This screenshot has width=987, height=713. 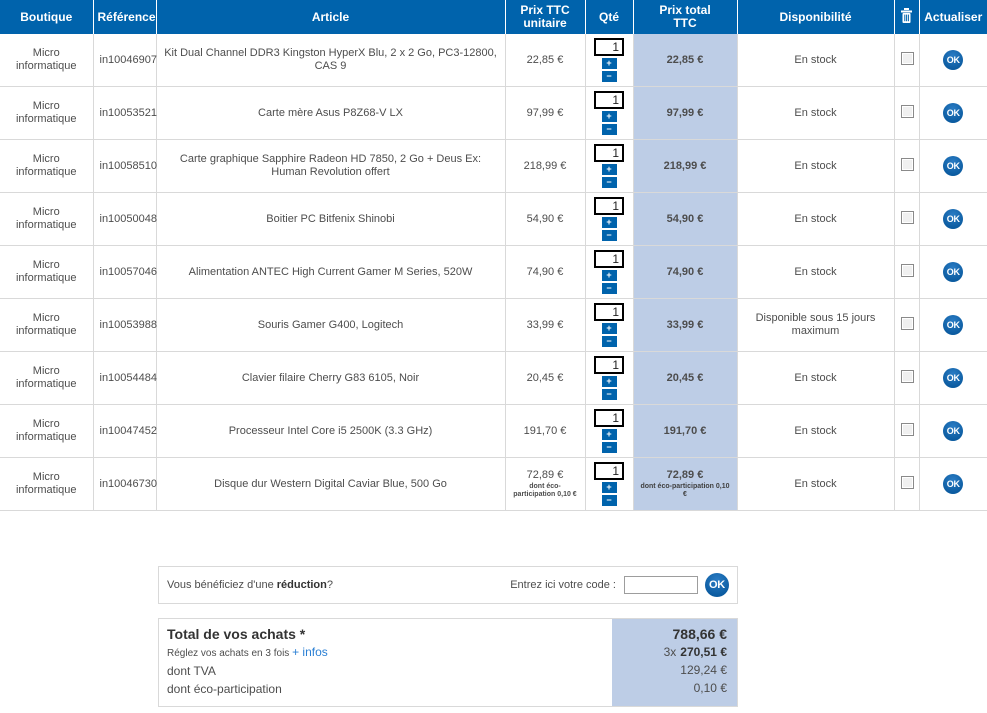 What do you see at coordinates (331, 17) in the screenshot?
I see `header-article: Article` at bounding box center [331, 17].